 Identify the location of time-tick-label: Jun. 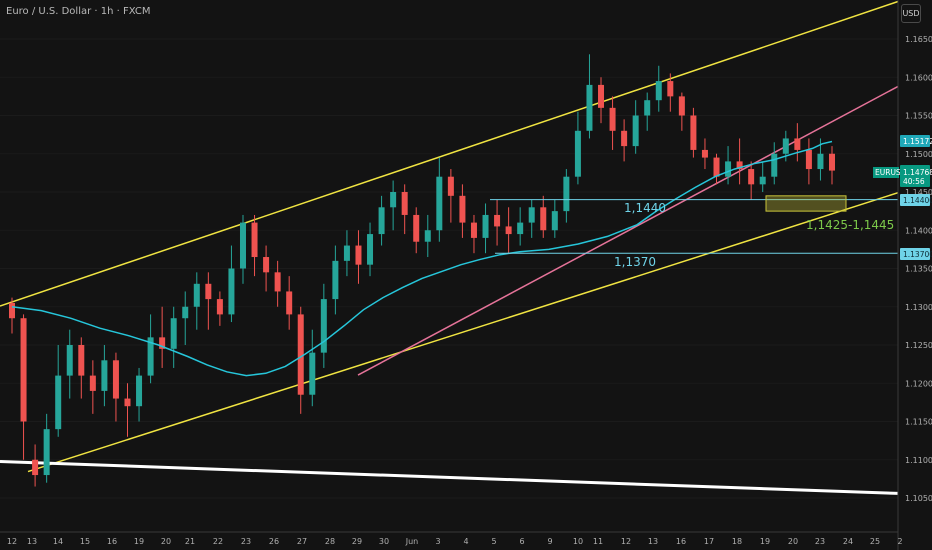
(412, 541).